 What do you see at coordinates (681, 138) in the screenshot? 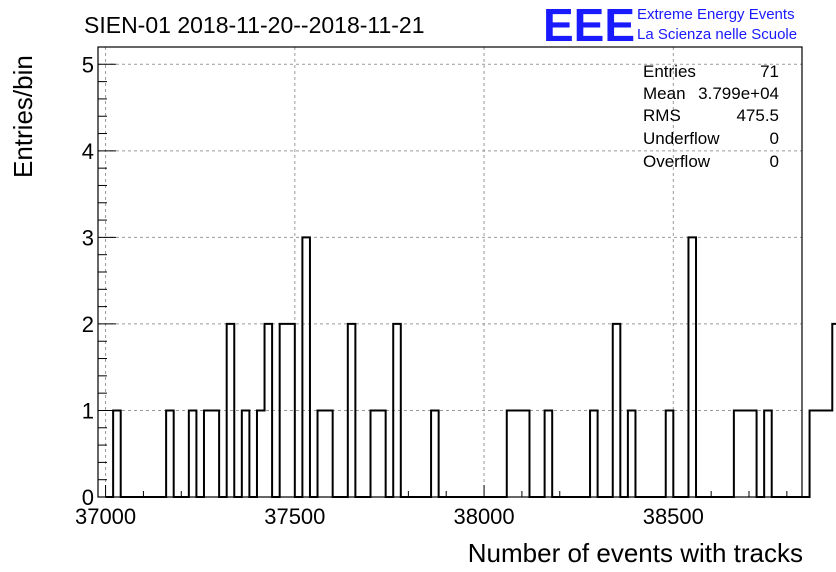
I see `stats-underflow-label: Underflow` at bounding box center [681, 138].